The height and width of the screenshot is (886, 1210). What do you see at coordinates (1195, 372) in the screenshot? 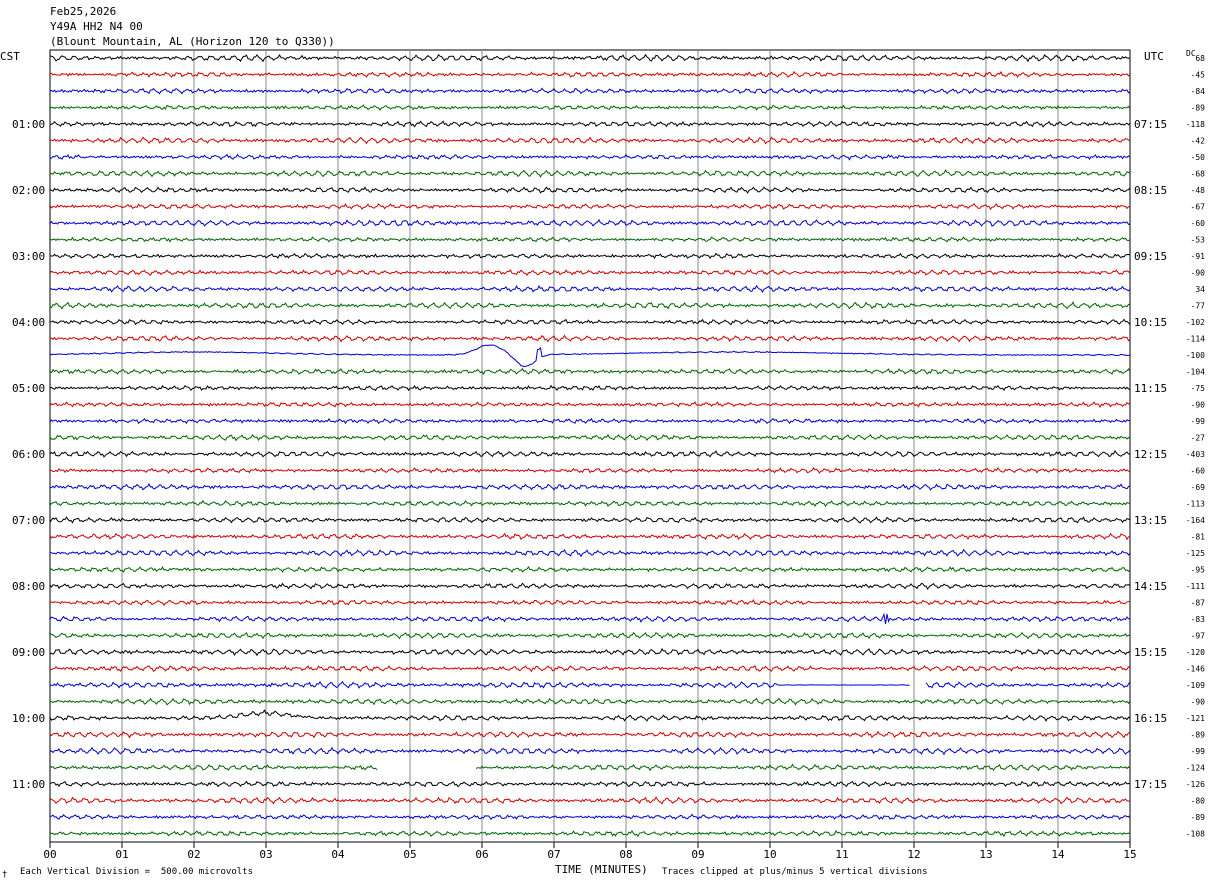
I see `dc-offset-label: -104` at bounding box center [1195, 372].